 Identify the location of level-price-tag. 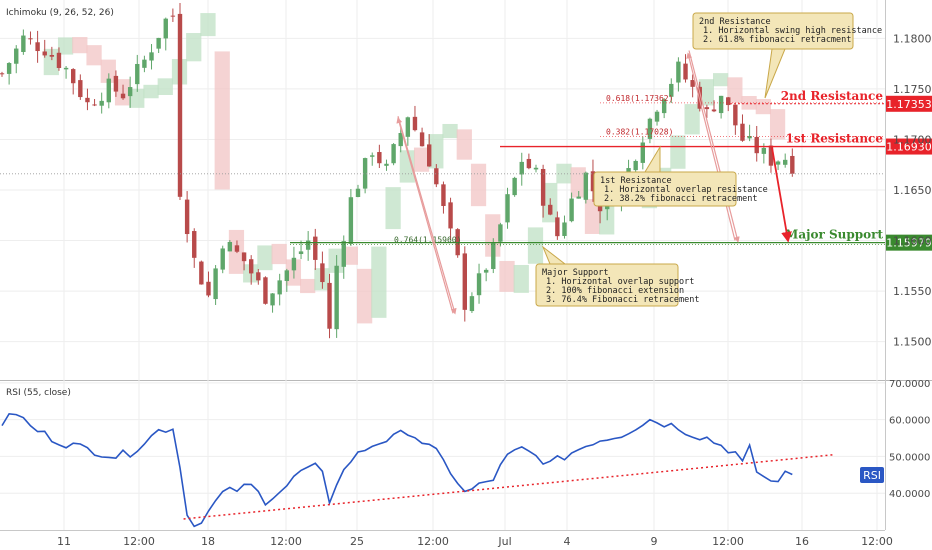
(909, 103).